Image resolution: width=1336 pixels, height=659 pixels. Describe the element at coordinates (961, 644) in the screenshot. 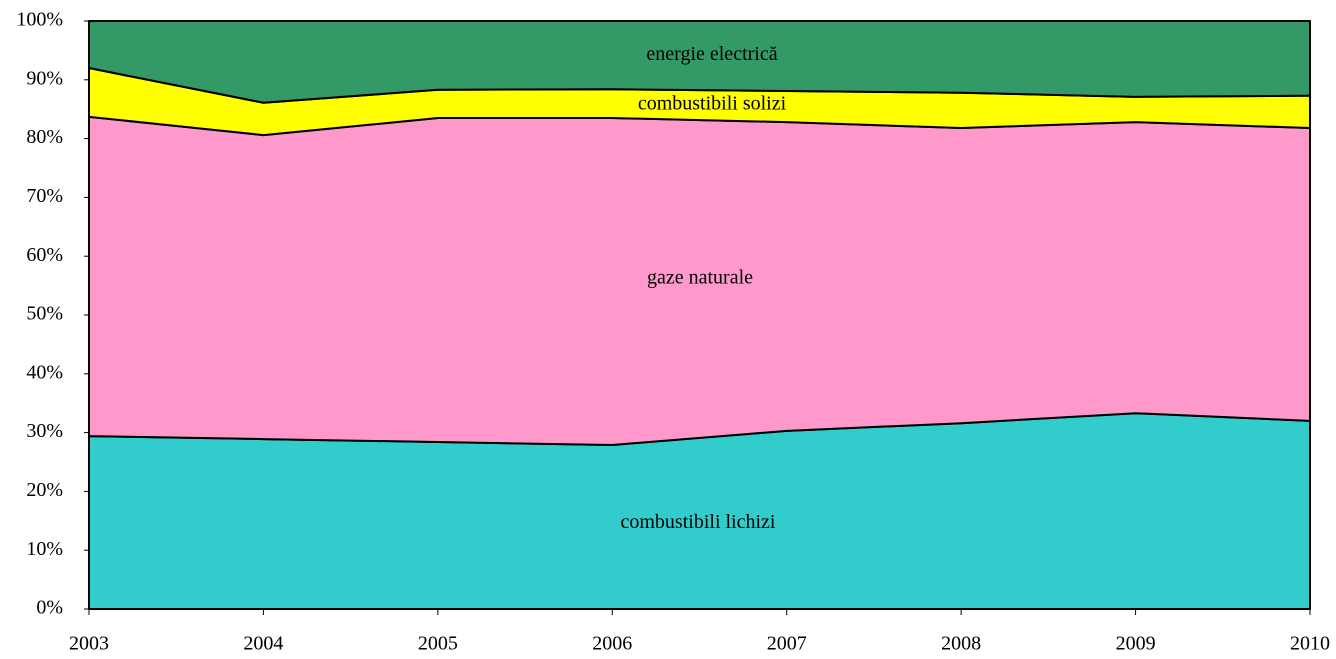

I see `x-tick-label: 2008` at that location.